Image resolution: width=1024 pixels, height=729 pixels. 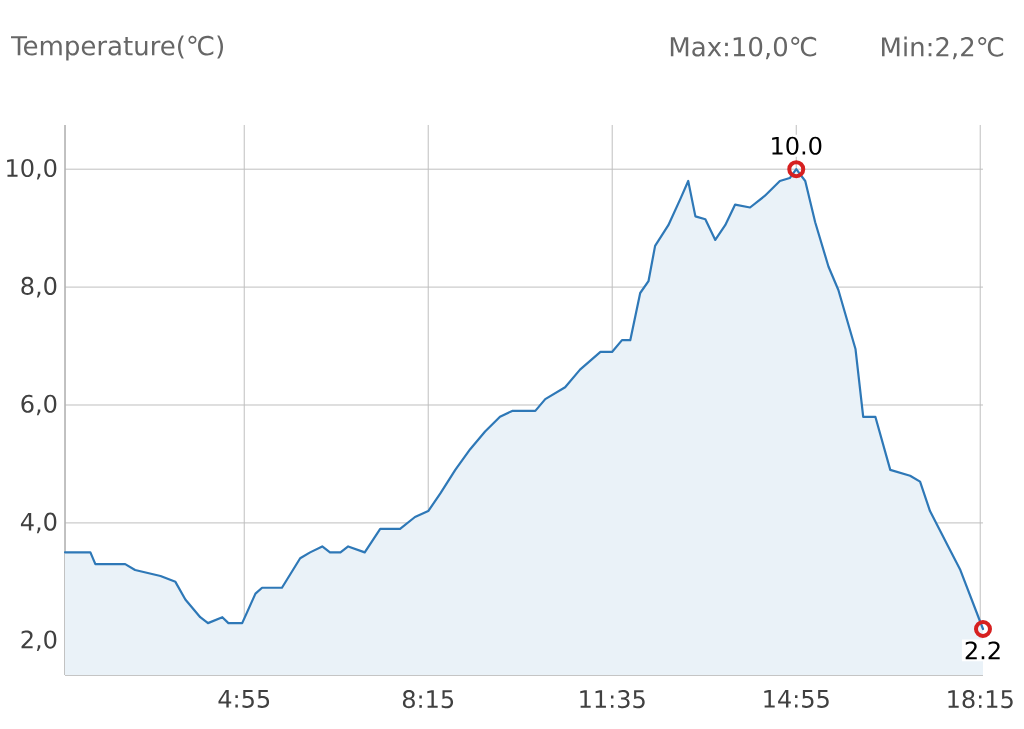 I want to click on x-tick-label: 14:55, so click(x=796, y=699).